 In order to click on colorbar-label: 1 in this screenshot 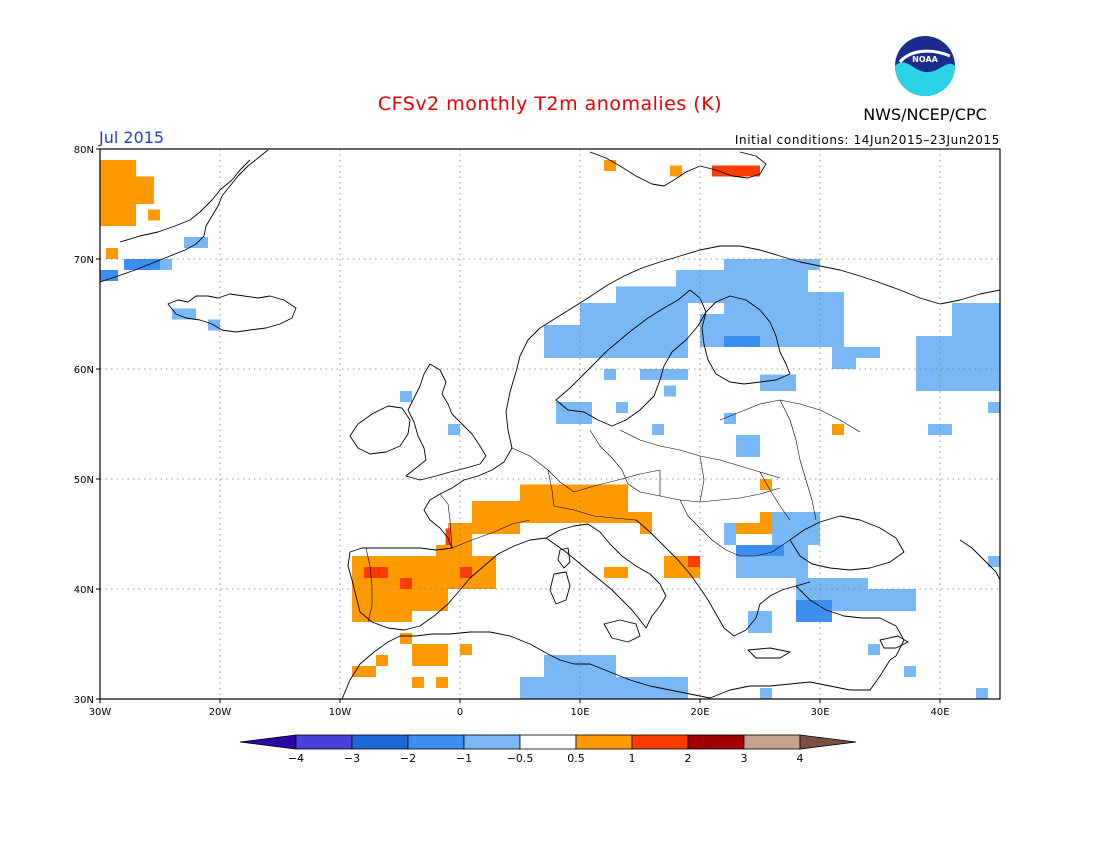, I will do `click(632, 758)`.